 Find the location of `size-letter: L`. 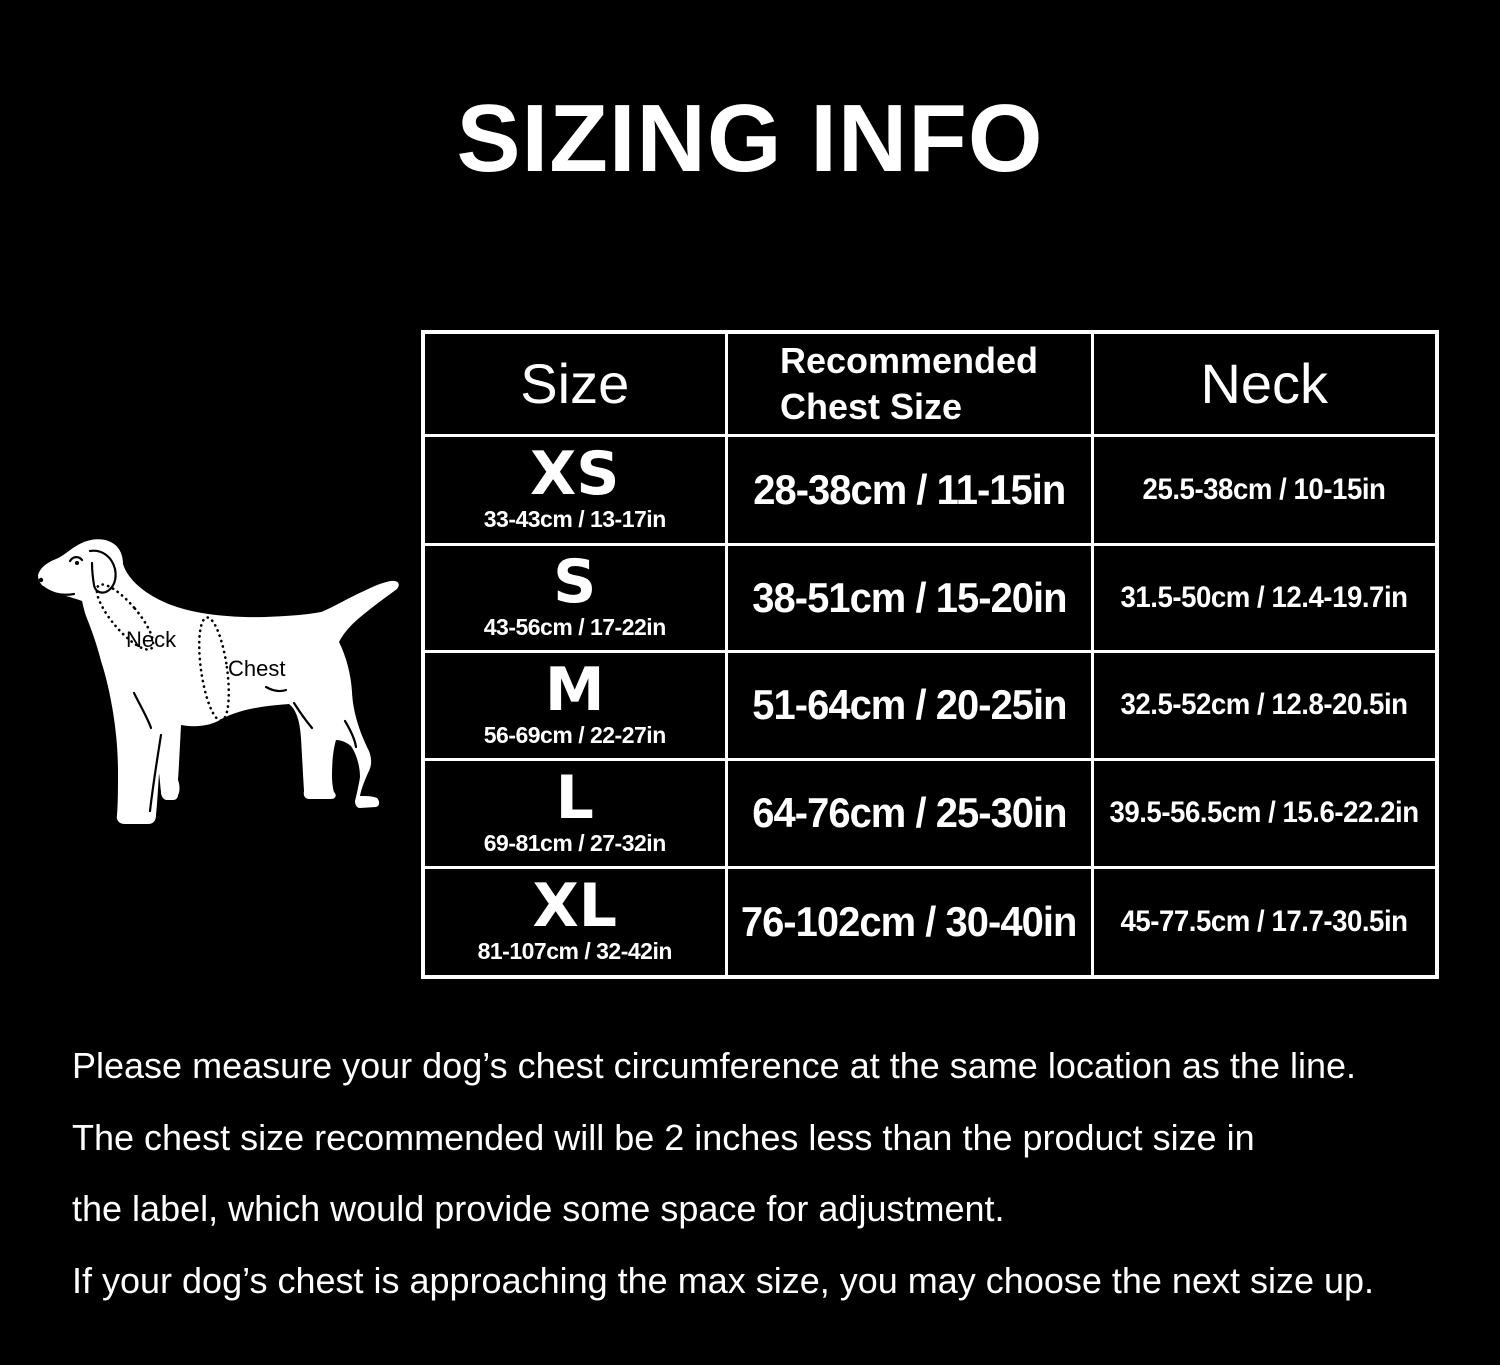

size-letter: L is located at coordinates (574, 797).